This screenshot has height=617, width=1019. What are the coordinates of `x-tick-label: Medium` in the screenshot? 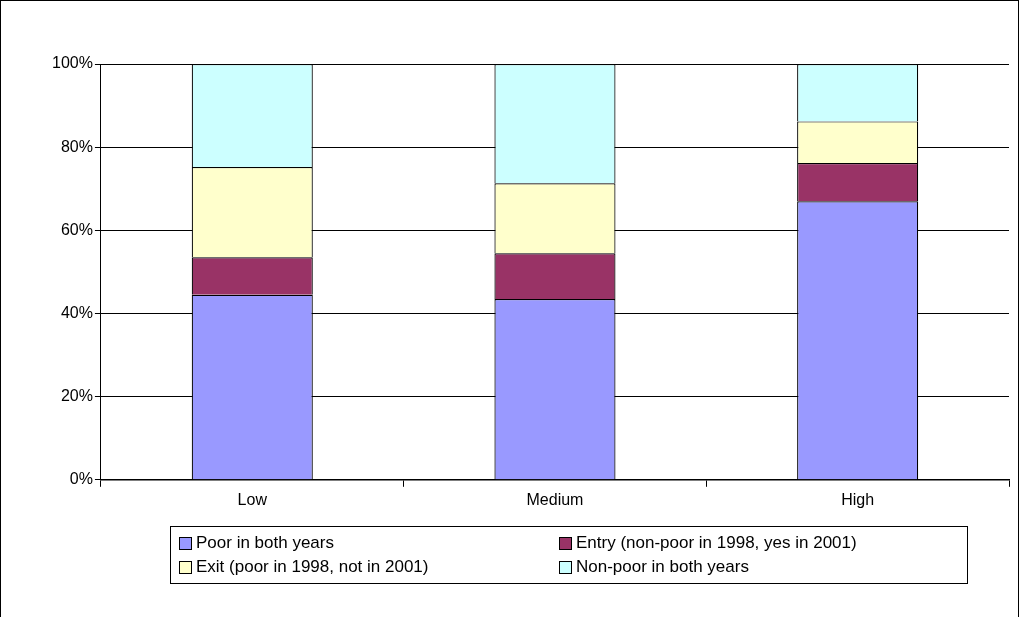 It's located at (555, 499).